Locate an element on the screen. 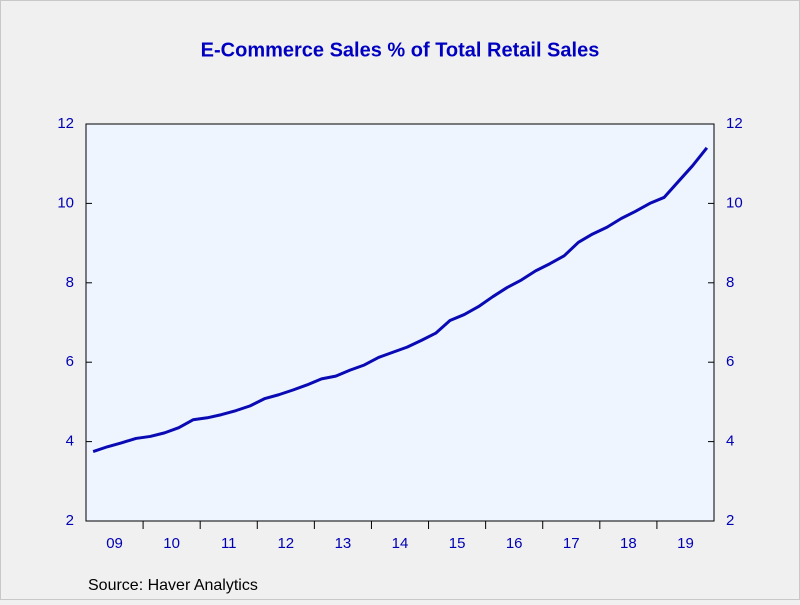 This screenshot has width=800, height=605. y-tick-label: 10 is located at coordinates (65, 202).